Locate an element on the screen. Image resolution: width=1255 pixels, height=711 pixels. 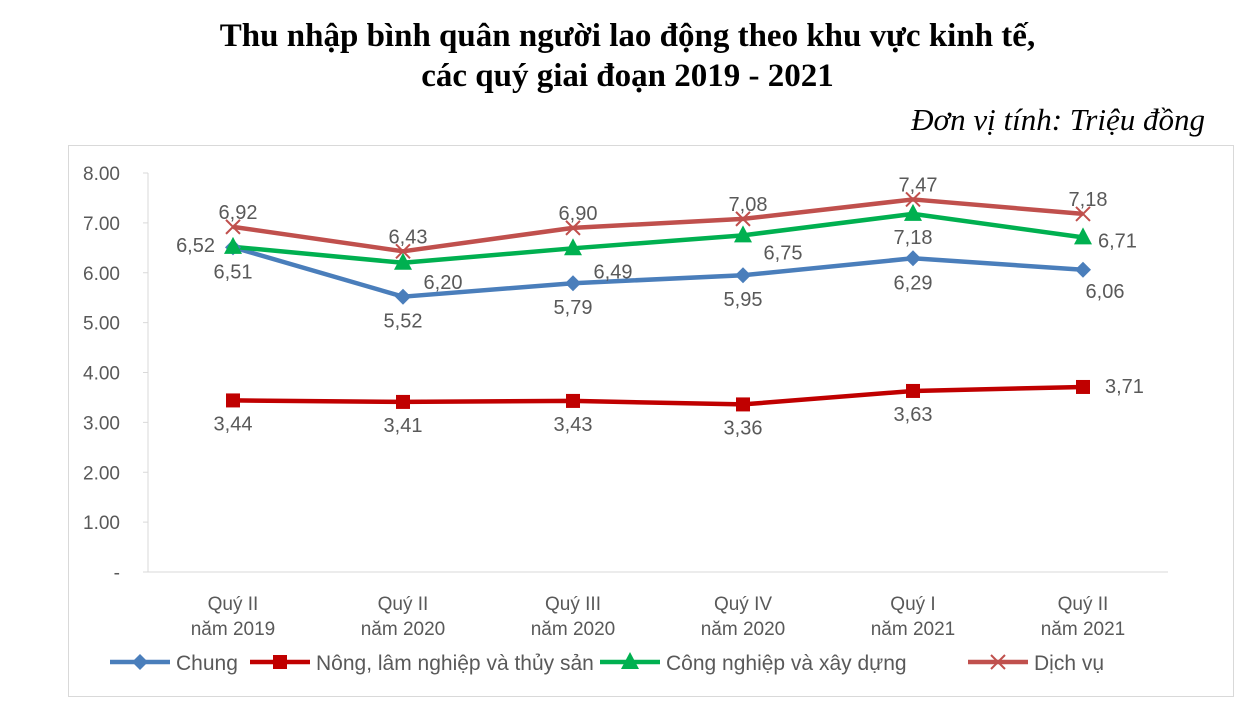
data-label: 6,71 is located at coordinates (1117, 241).